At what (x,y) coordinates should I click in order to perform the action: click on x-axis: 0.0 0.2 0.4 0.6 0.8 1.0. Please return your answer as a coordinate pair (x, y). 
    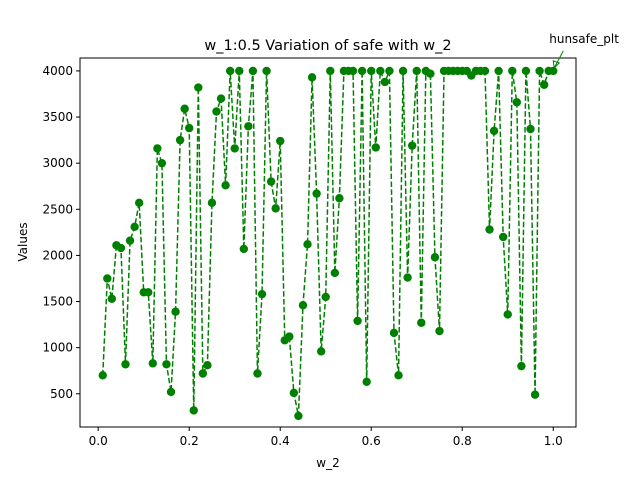
    Looking at the image, I should click on (326, 437).